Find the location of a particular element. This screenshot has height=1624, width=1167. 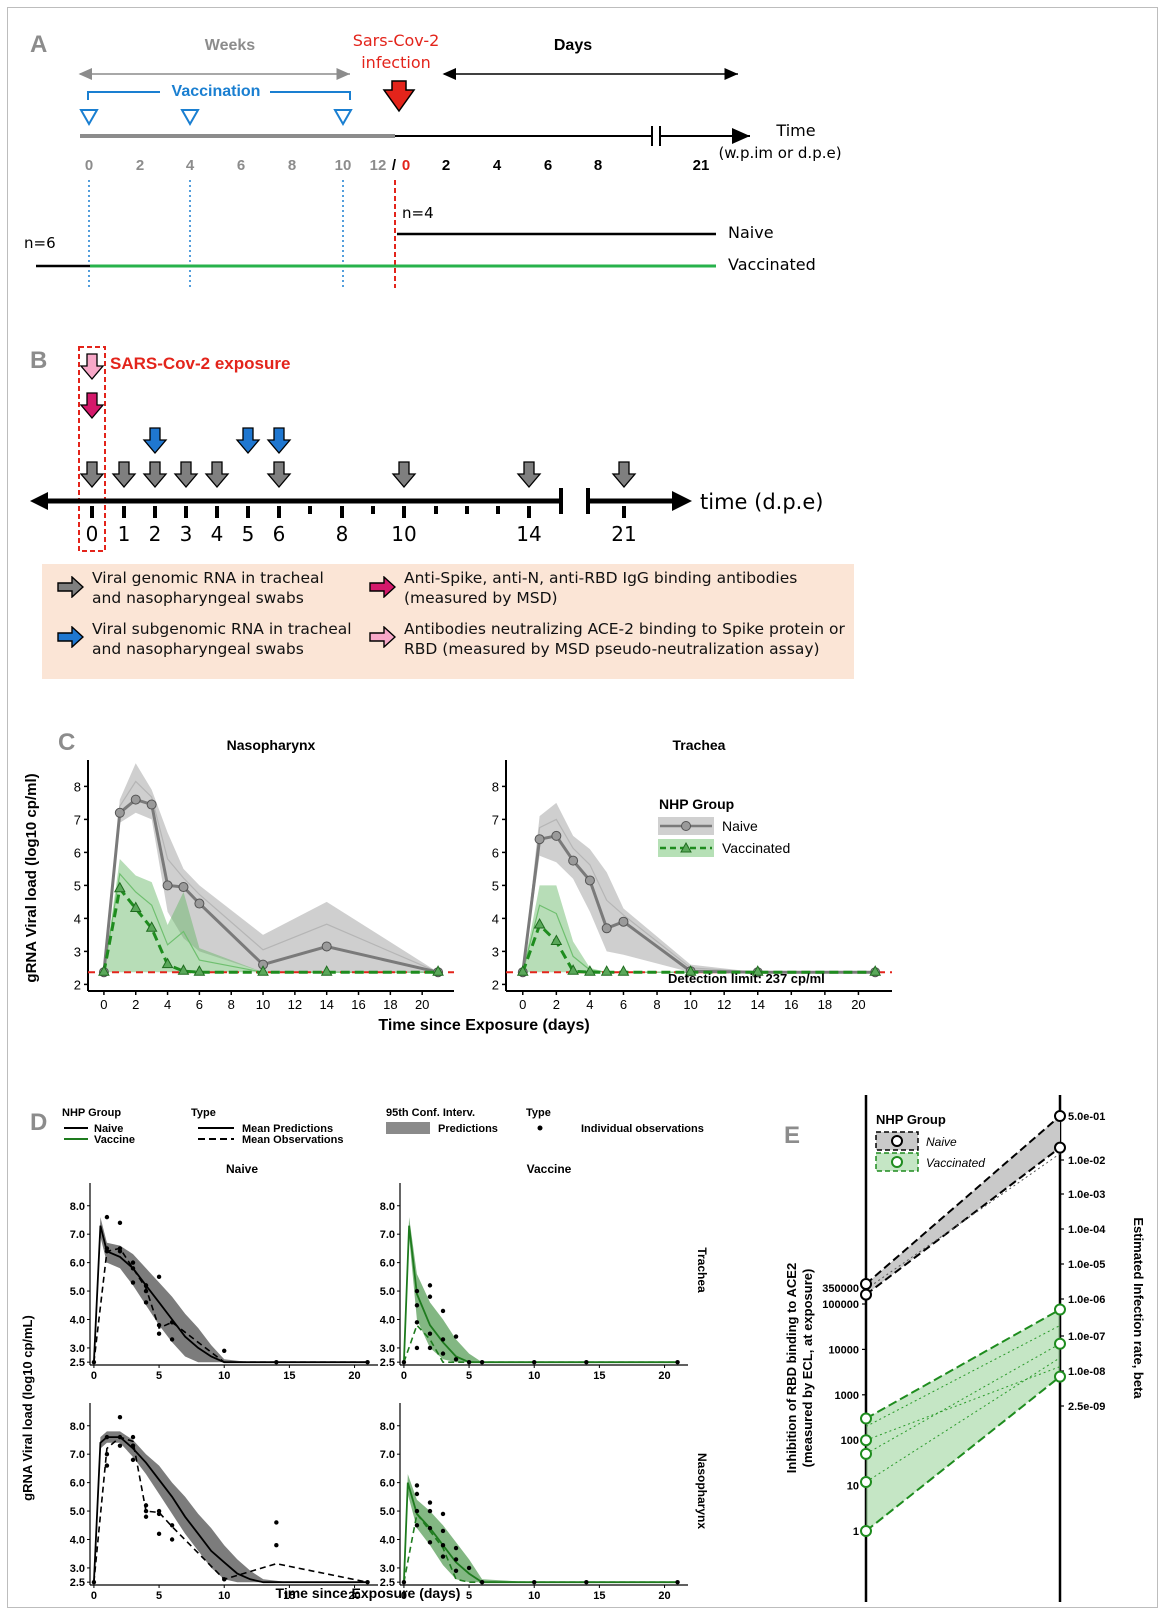

e-legend-naive-marker is located at coordinates (897, 1141).